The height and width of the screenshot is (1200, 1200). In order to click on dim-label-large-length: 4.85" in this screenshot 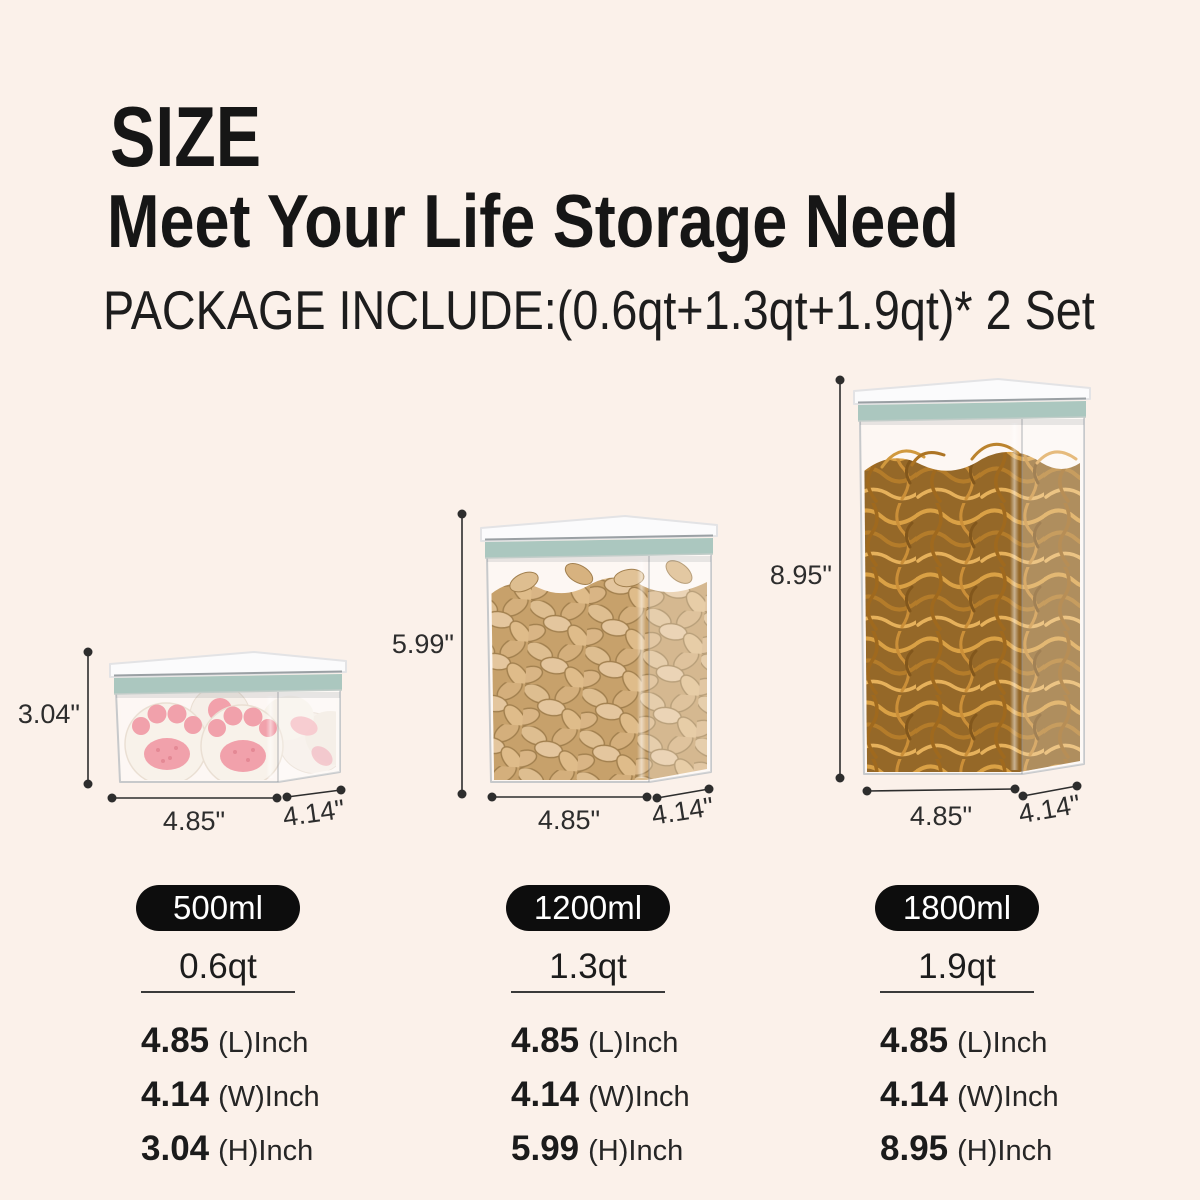, I will do `click(941, 816)`.